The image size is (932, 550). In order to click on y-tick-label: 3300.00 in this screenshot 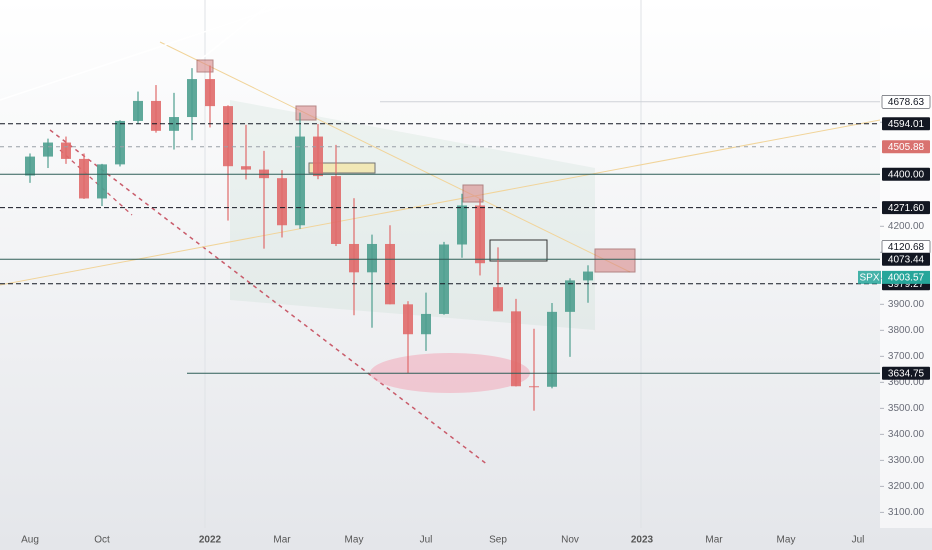, I will do `click(906, 460)`.